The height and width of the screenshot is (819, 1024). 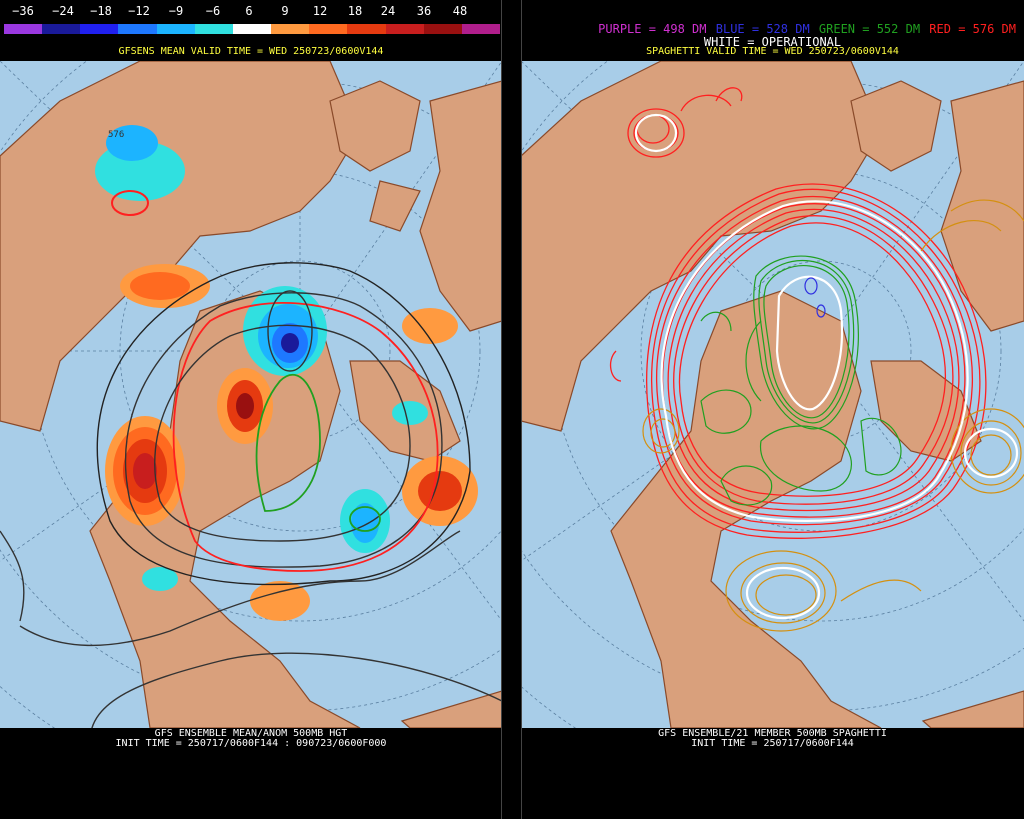 I want to click on scale-label: 9, so click(x=285, y=11).